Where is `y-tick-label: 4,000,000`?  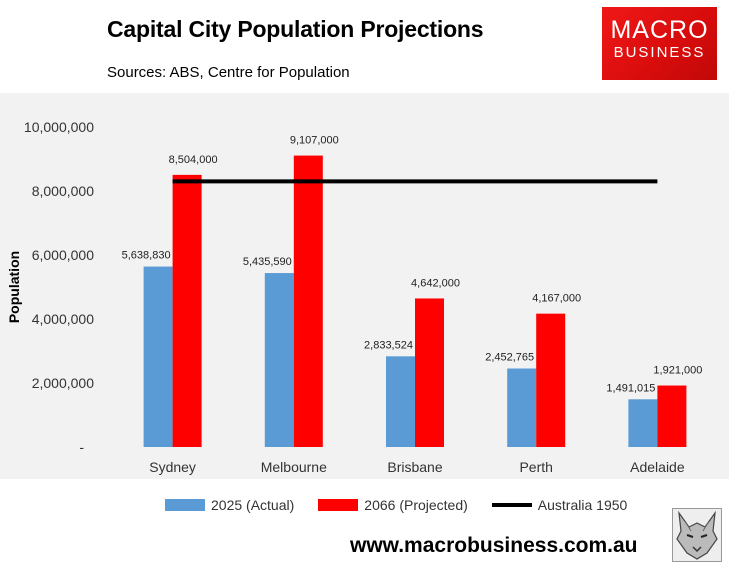
y-tick-label: 4,000,000 is located at coordinates (63, 319).